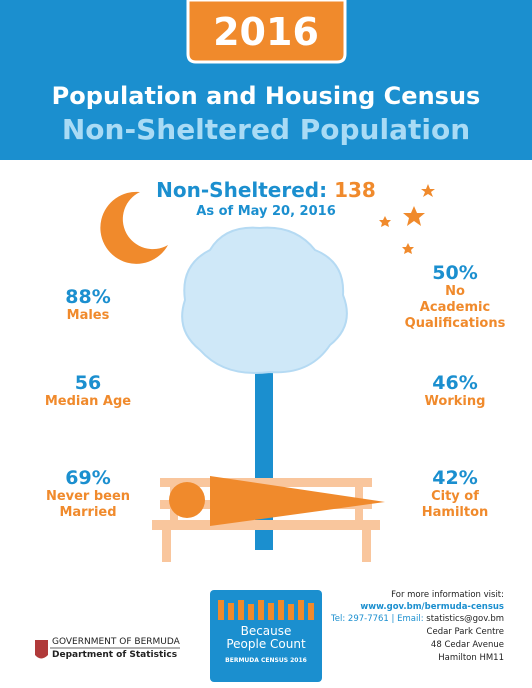 The width and height of the screenshot is (532, 688). I want to click on logo-people, so click(266, 610).